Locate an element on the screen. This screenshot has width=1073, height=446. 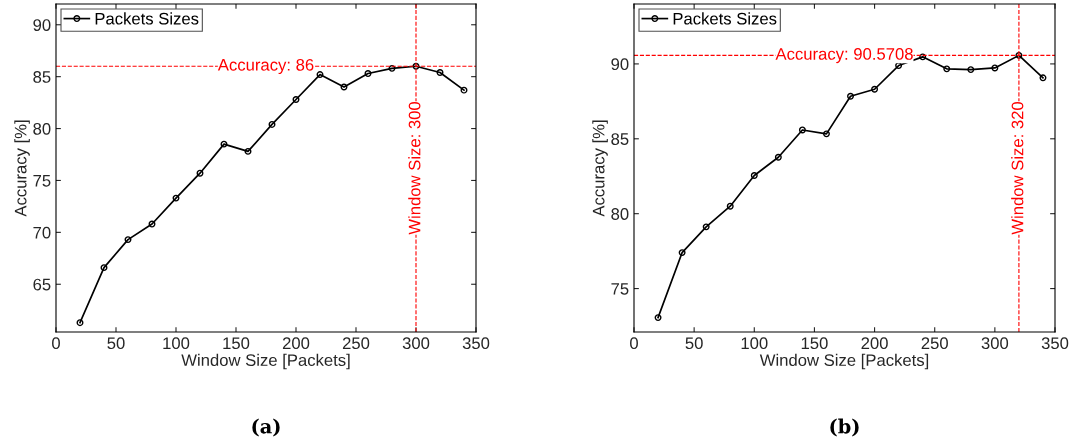
text: (a) is located at coordinates (266, 427).